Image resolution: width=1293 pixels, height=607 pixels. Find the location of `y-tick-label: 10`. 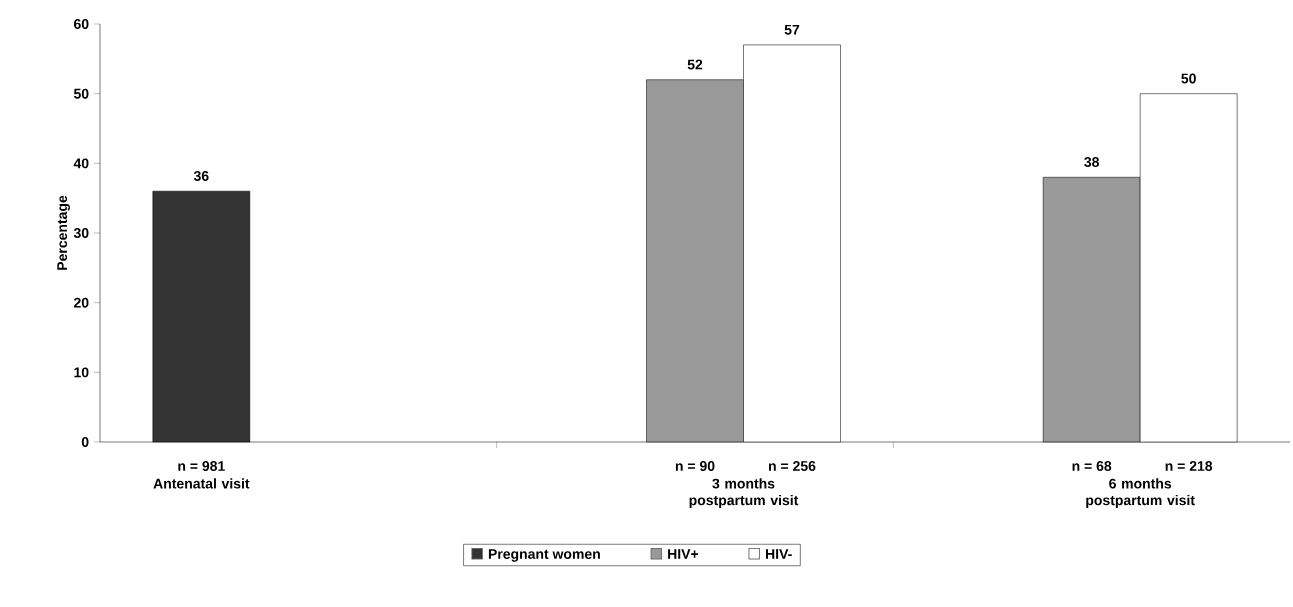

y-tick-label: 10 is located at coordinates (81, 372).